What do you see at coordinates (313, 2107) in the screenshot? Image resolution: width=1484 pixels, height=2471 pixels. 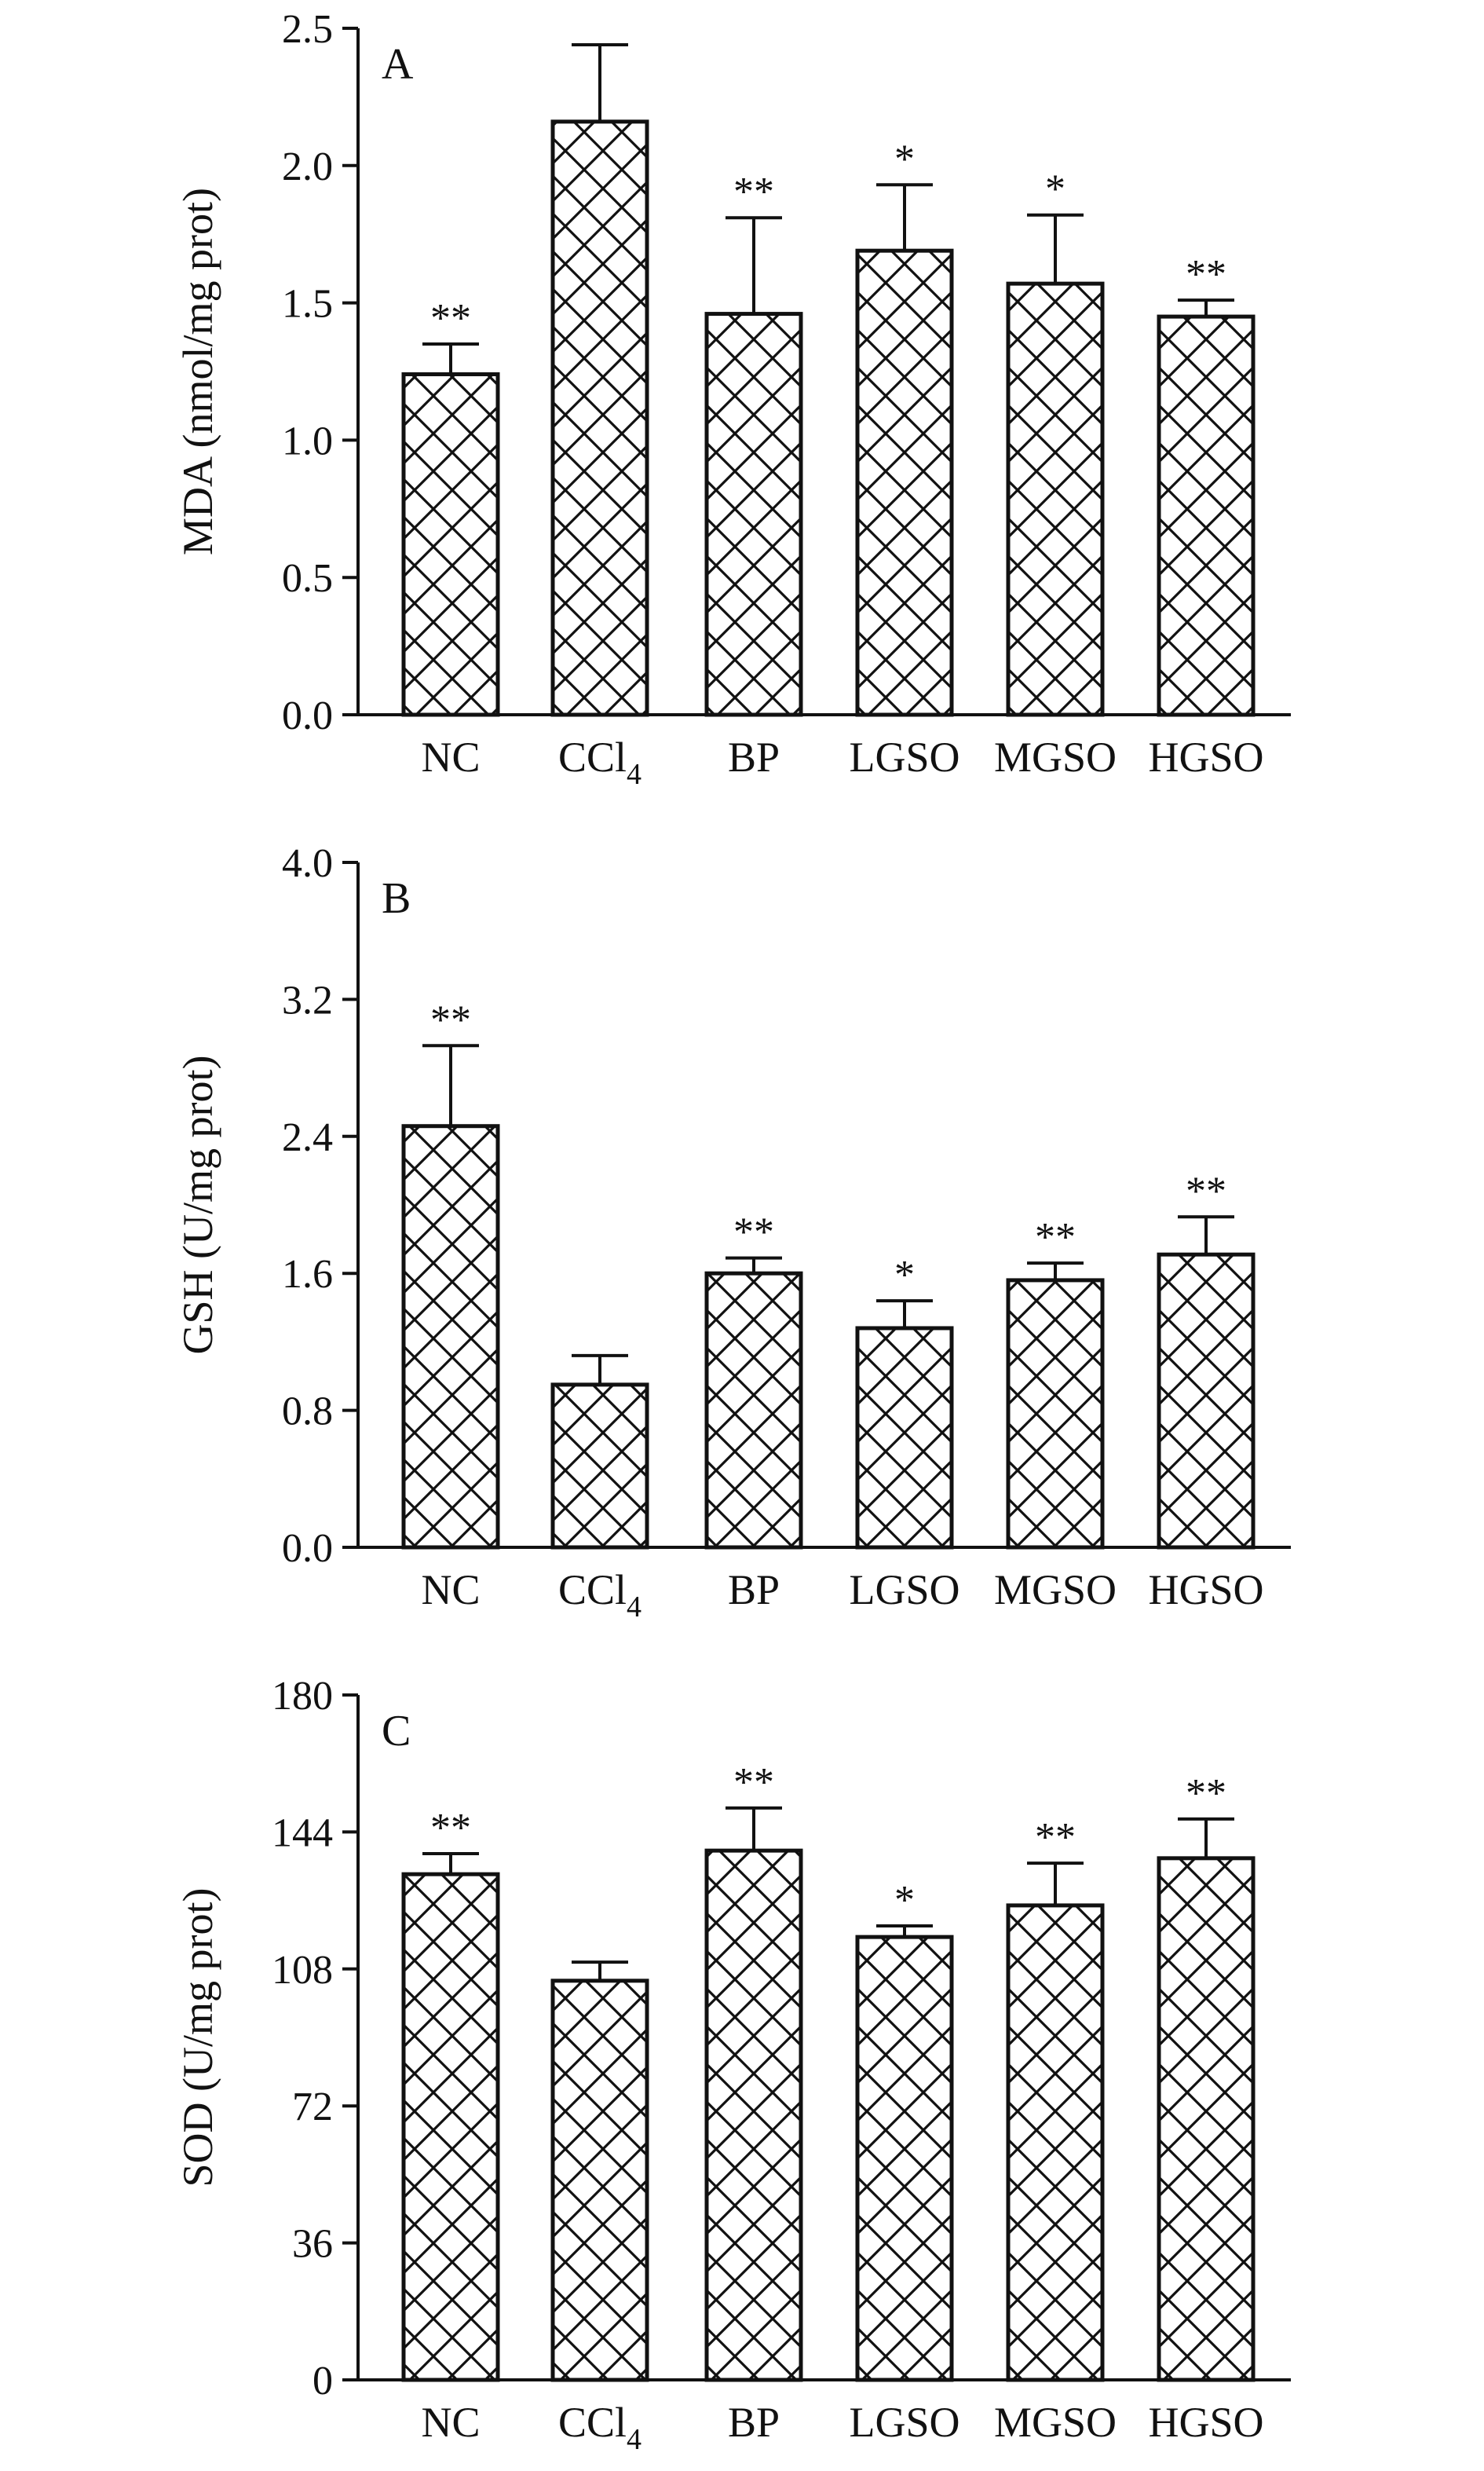 I see `y-tick-label: 72` at bounding box center [313, 2107].